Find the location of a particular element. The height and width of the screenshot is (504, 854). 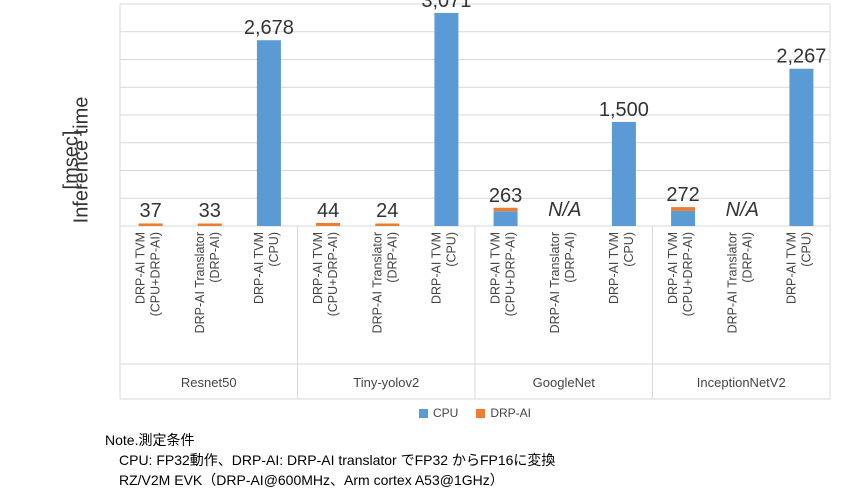

group-label: InceptionNetV2 is located at coordinates (741, 382).